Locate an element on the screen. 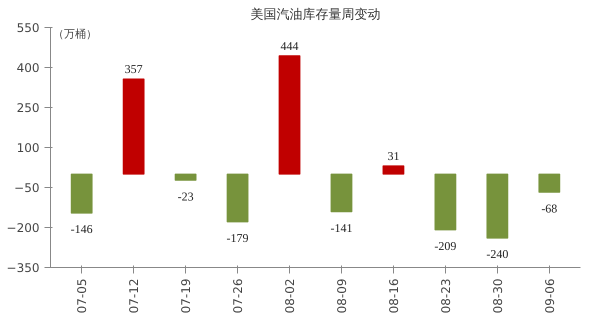 This screenshot has width=600, height=320. x-tick-label: 08-16 is located at coordinates (393, 296).